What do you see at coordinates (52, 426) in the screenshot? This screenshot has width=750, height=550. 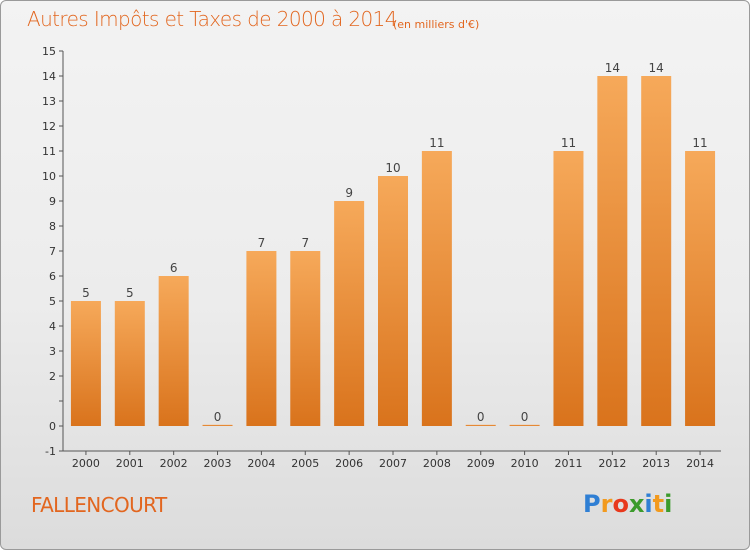 I see `y-tick-label: 0` at bounding box center [52, 426].